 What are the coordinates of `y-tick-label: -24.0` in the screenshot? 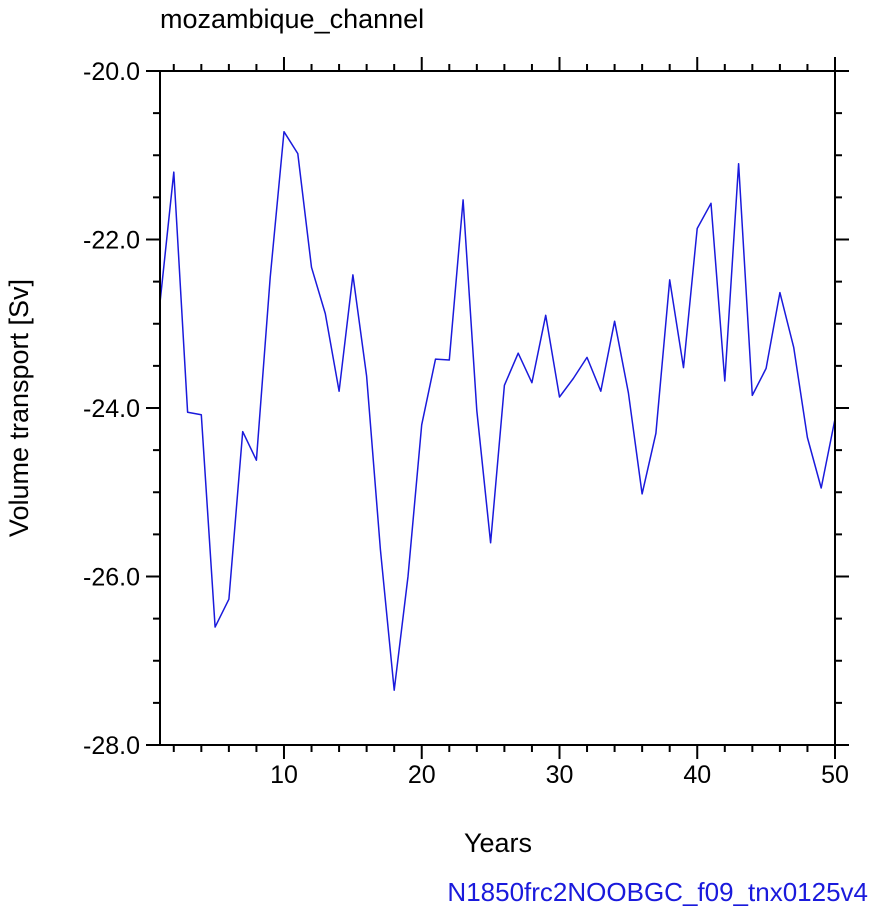 It's located at (111, 409).